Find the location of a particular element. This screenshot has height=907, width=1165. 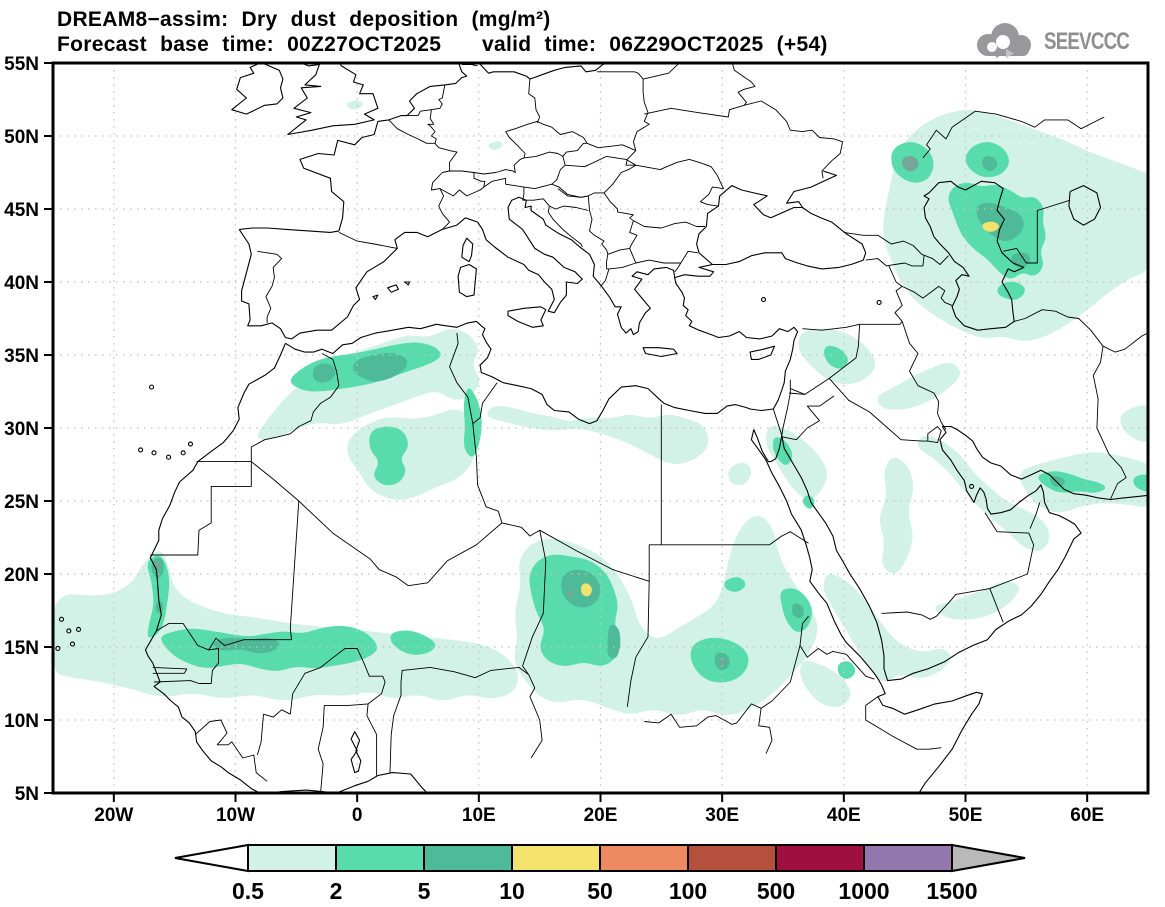

valid-time: valid time: 06Z29OCT2025 (+54) is located at coordinates (655, 44).